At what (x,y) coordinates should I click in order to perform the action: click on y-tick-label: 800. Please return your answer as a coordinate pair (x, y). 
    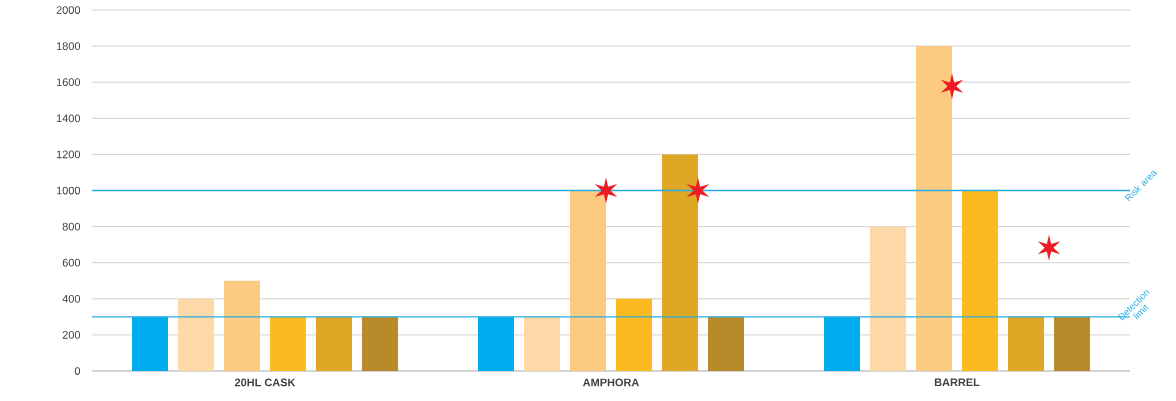
    Looking at the image, I should click on (71, 226).